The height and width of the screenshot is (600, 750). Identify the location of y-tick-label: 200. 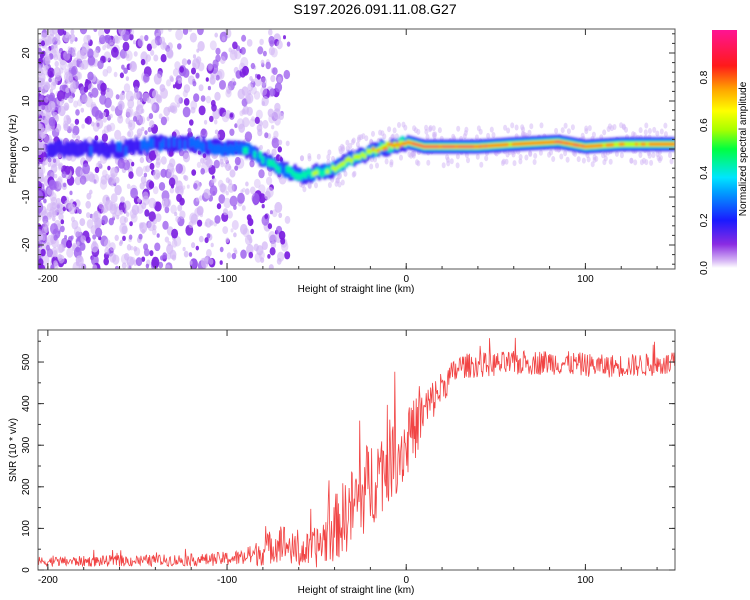
(26, 486).